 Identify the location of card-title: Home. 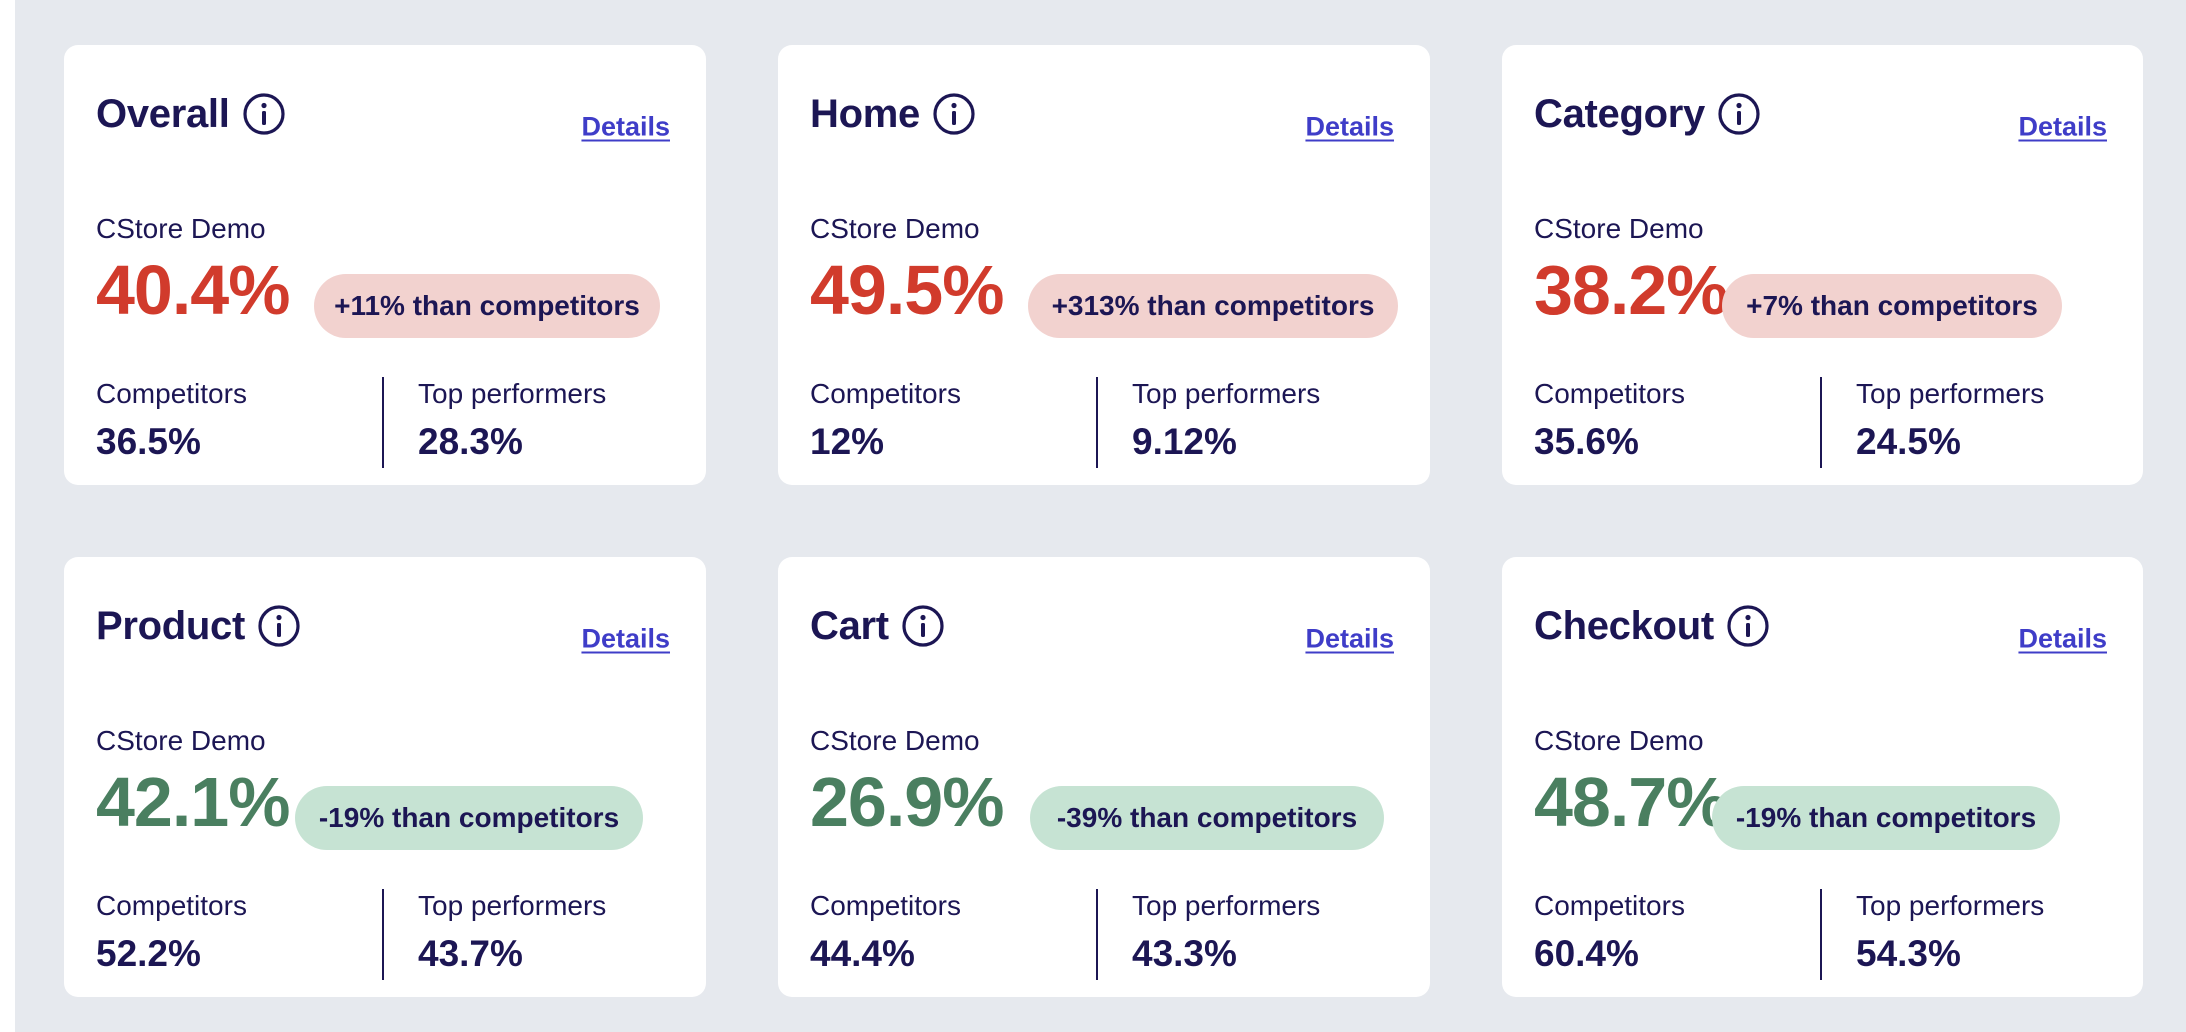
(865, 113).